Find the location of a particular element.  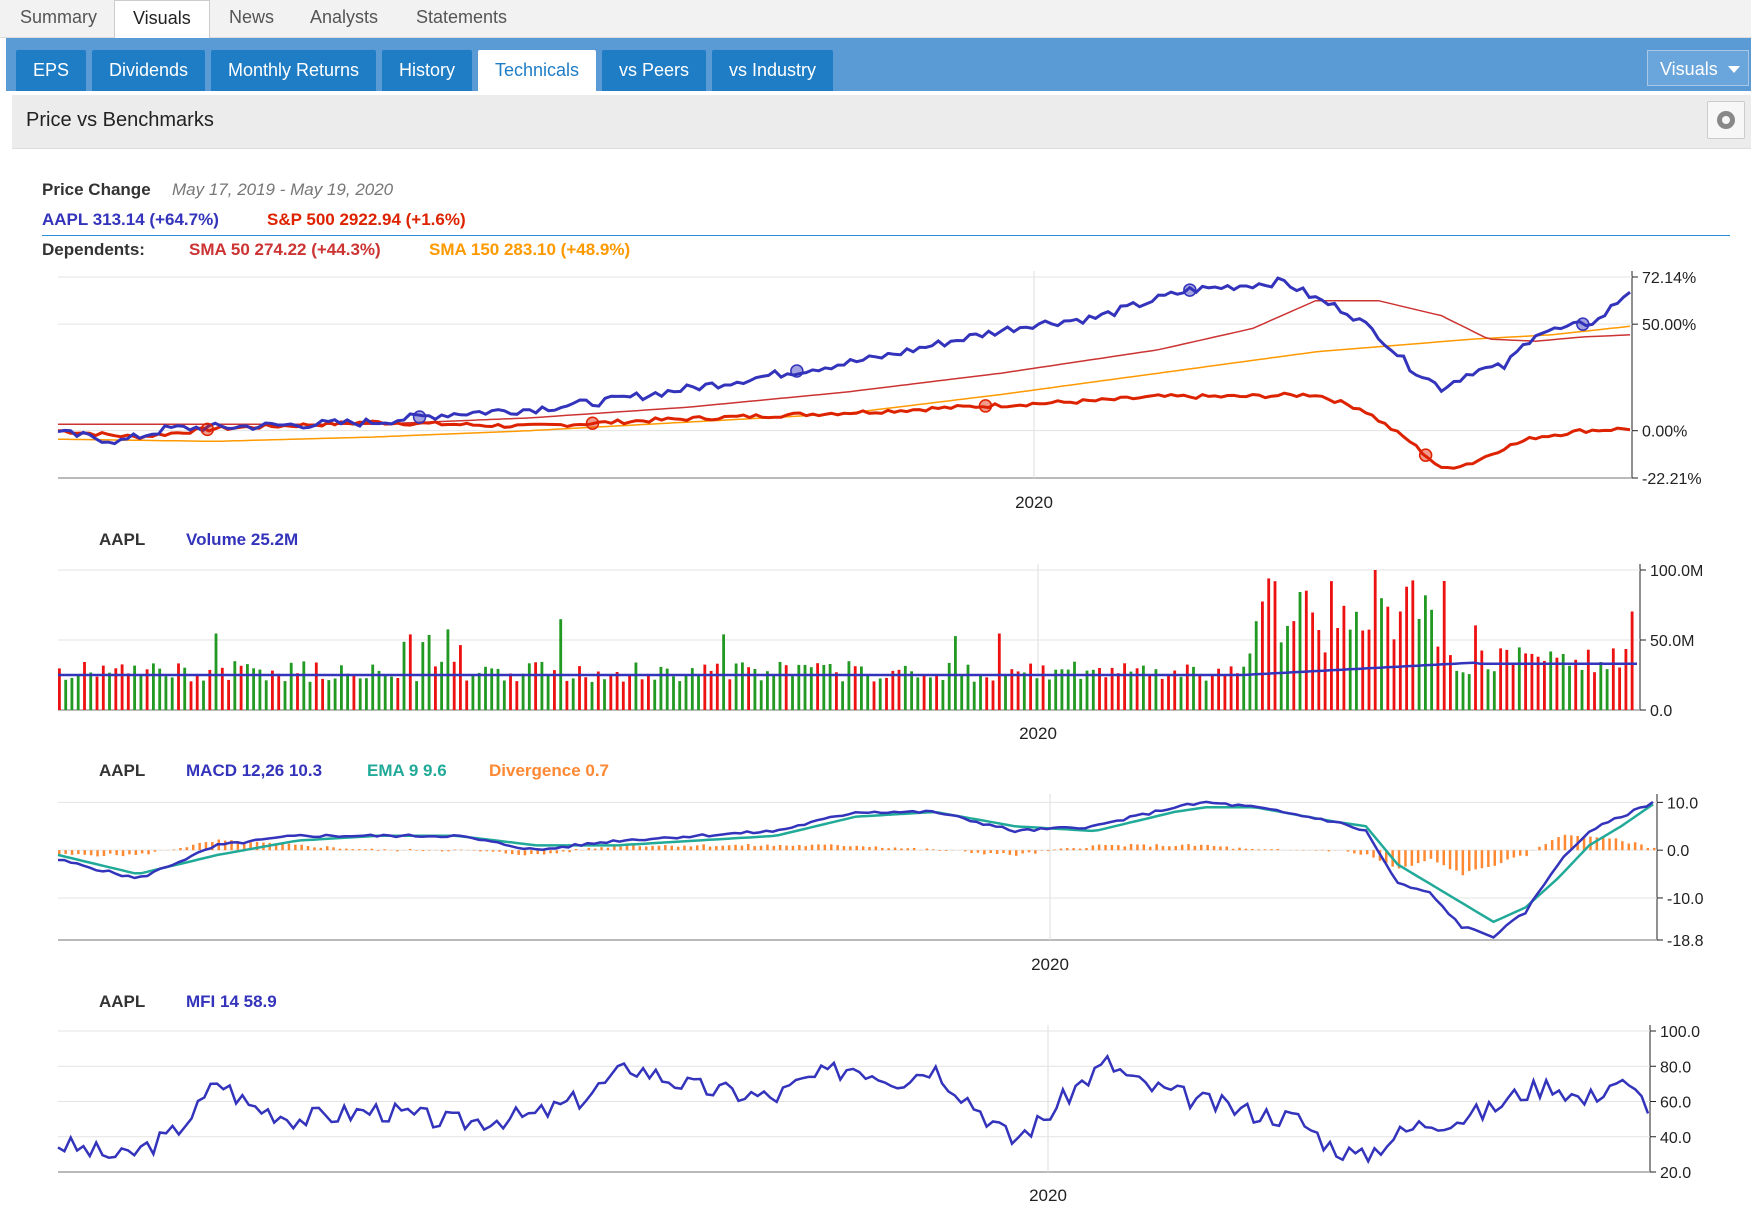

tab-eps: EPS is located at coordinates (51, 70).